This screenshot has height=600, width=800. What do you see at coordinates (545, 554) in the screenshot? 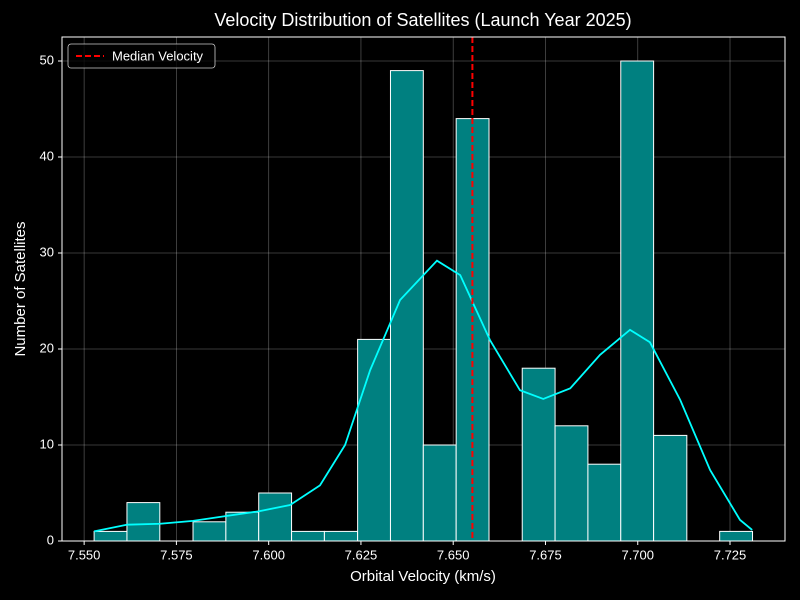
I see `x-tick-label: 7.675` at bounding box center [545, 554].